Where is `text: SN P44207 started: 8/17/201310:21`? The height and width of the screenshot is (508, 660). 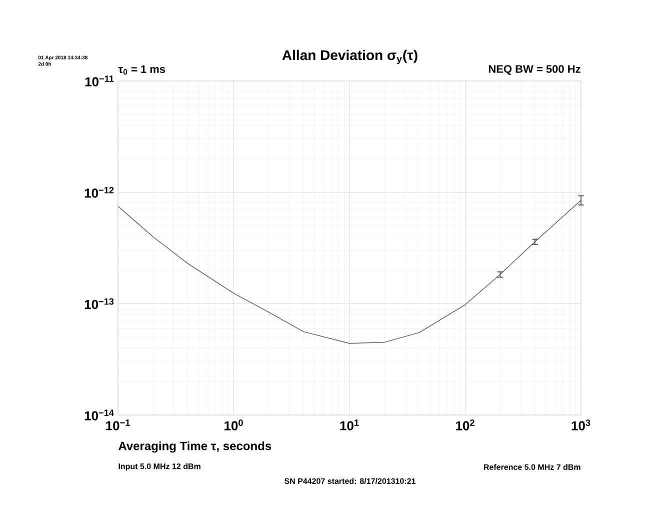 text: SN P44207 started: 8/17/201310:21 is located at coordinates (350, 481).